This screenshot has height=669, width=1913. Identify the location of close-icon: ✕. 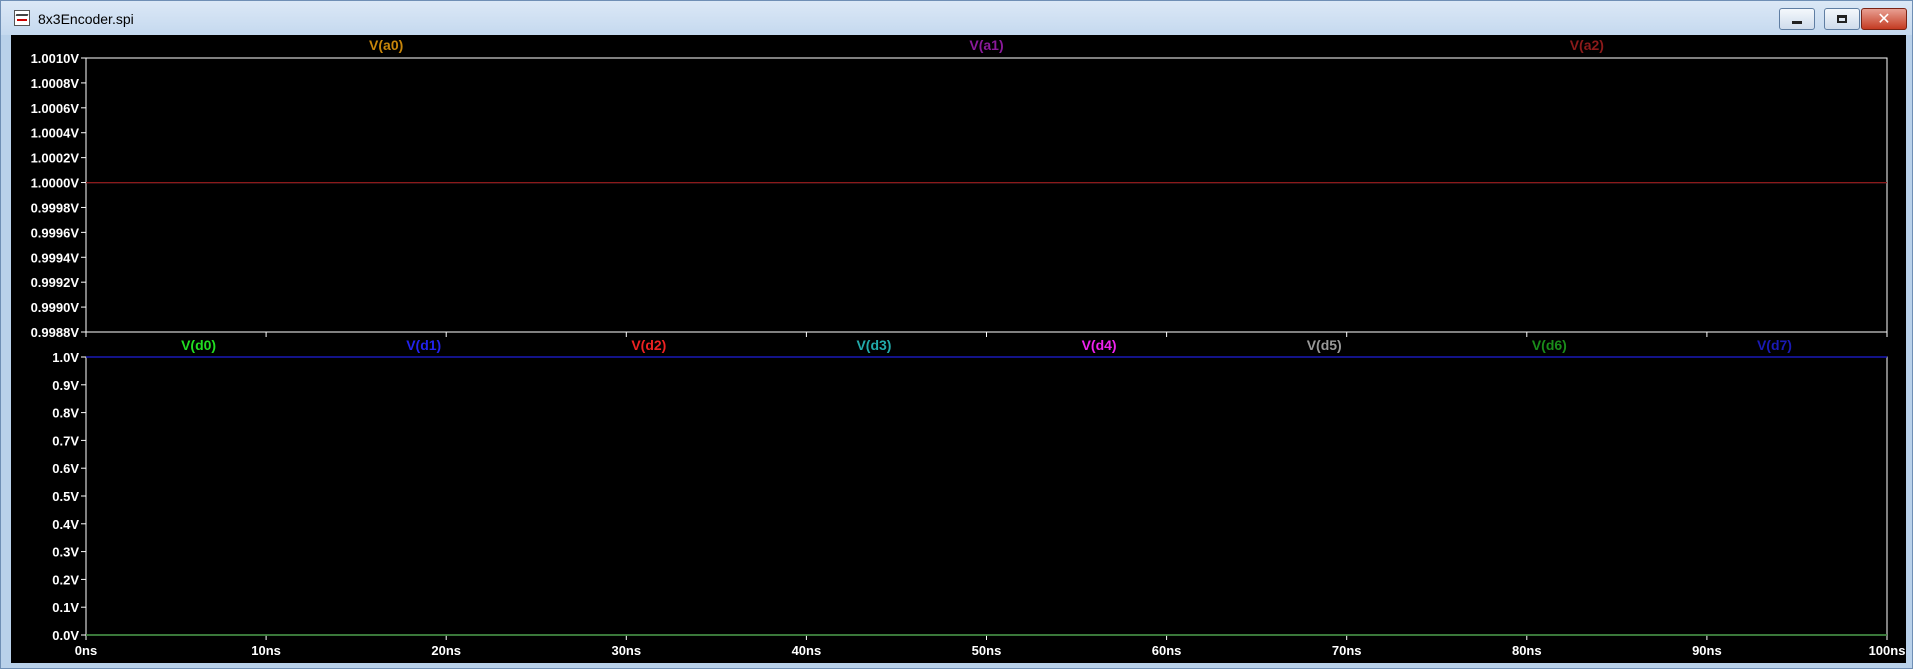
(1884, 18).